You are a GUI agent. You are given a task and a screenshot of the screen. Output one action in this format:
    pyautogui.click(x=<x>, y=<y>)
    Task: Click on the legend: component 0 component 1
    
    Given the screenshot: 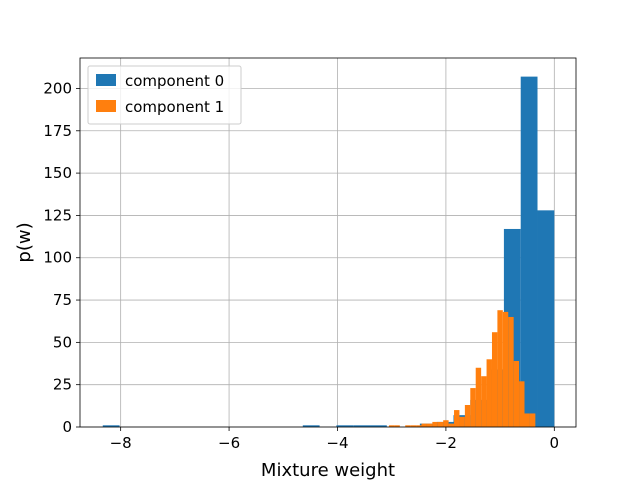 What is the action you would take?
    pyautogui.click(x=164, y=95)
    